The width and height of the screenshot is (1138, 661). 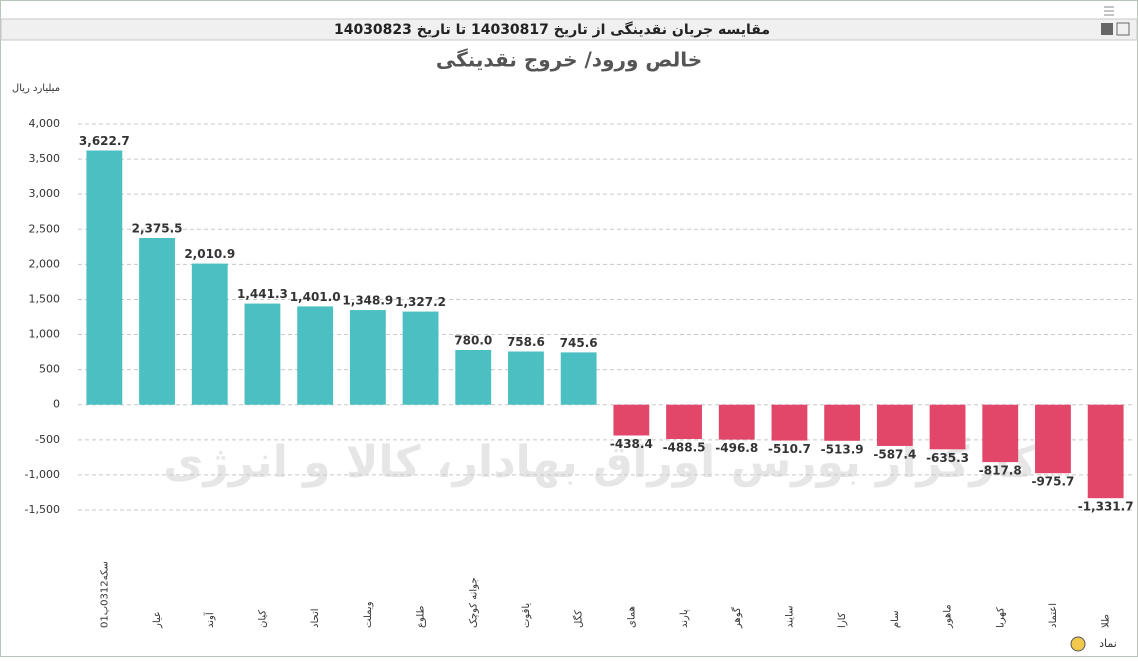 I want to click on y-tick-label: 500, so click(x=49, y=369).